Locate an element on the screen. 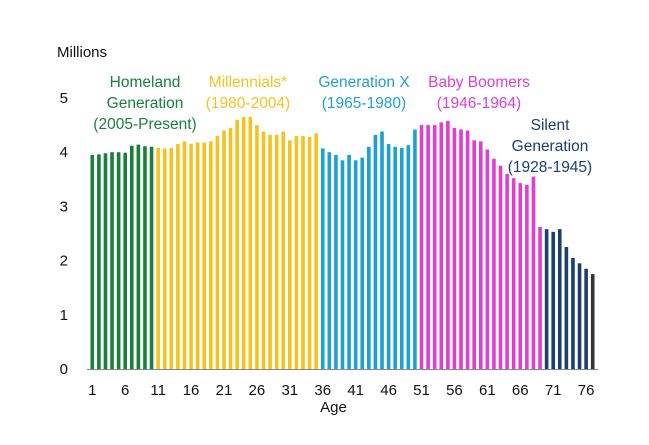  x-tick-label: 56 is located at coordinates (454, 390).